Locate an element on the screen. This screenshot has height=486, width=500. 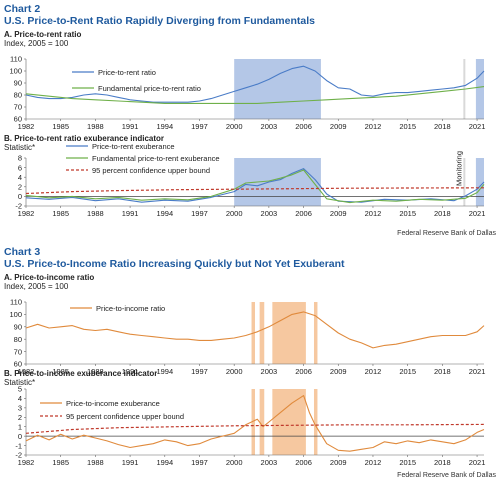
legend-label-0: Price-to-rent exuberance is located at coordinates (133, 146).